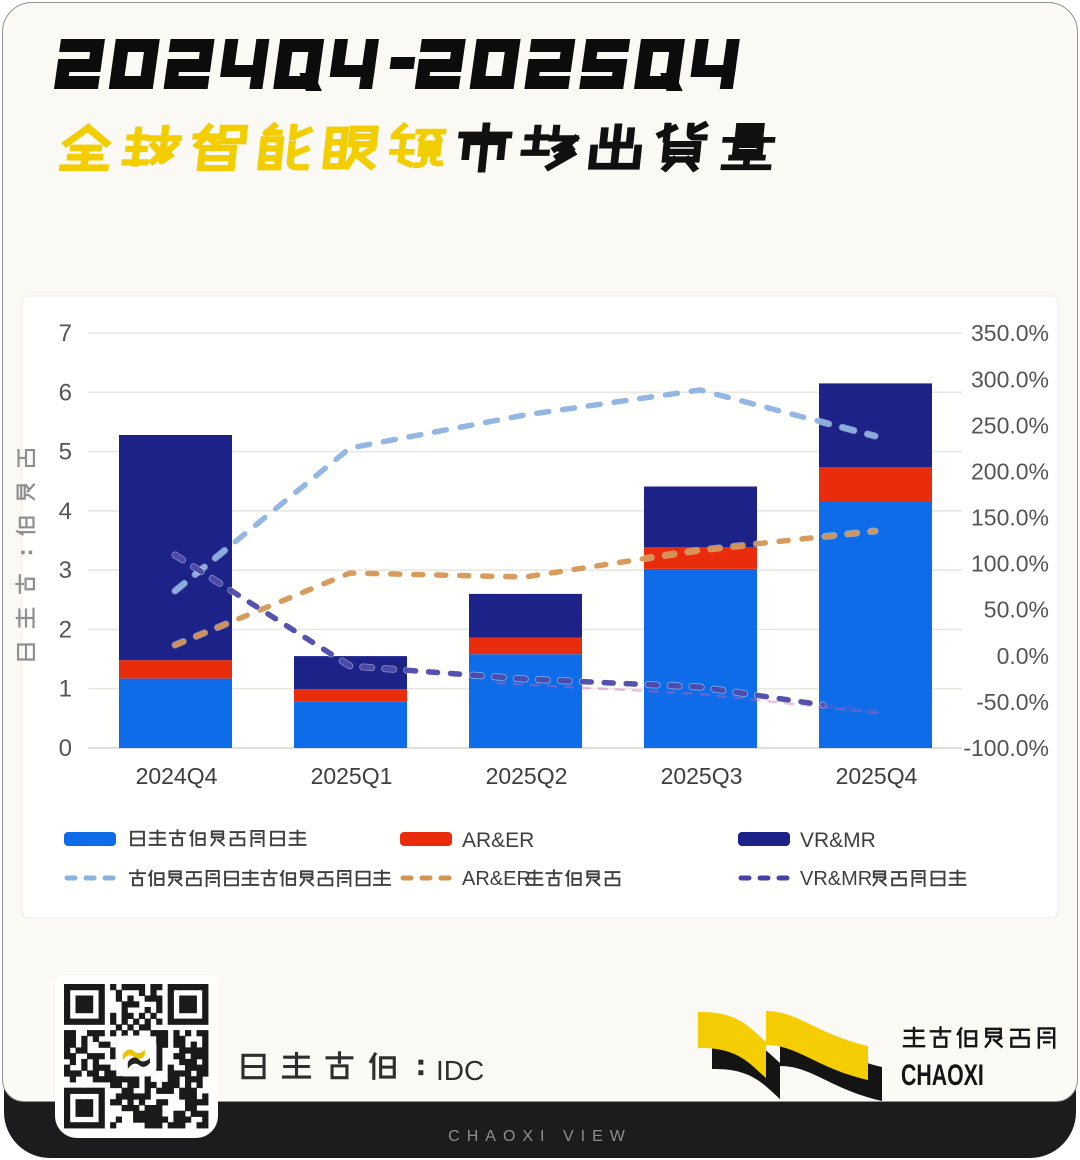 The image size is (1080, 1160). Describe the element at coordinates (1016, 610) in the screenshot. I see `svg-text: 50.0%` at that location.